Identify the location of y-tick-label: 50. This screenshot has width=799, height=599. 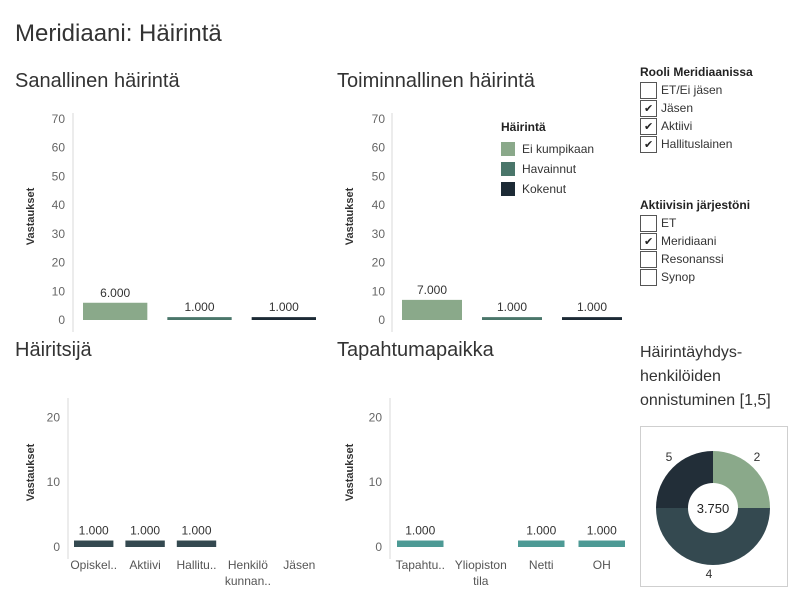
(379, 176).